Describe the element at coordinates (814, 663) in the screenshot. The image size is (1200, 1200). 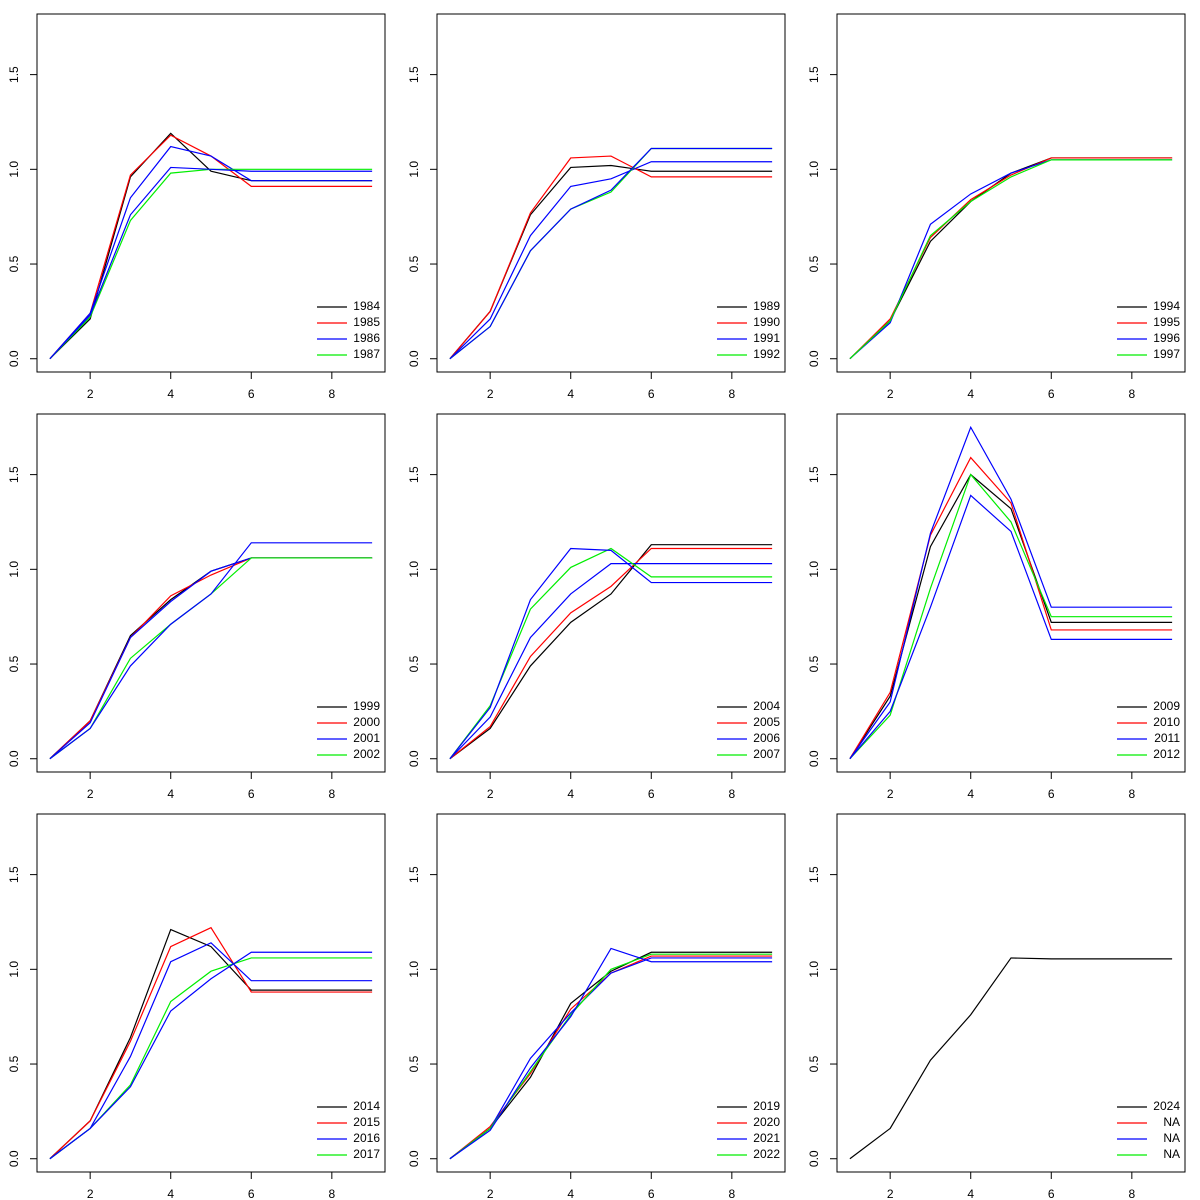
I see `y-tick-label: 0.5` at that location.